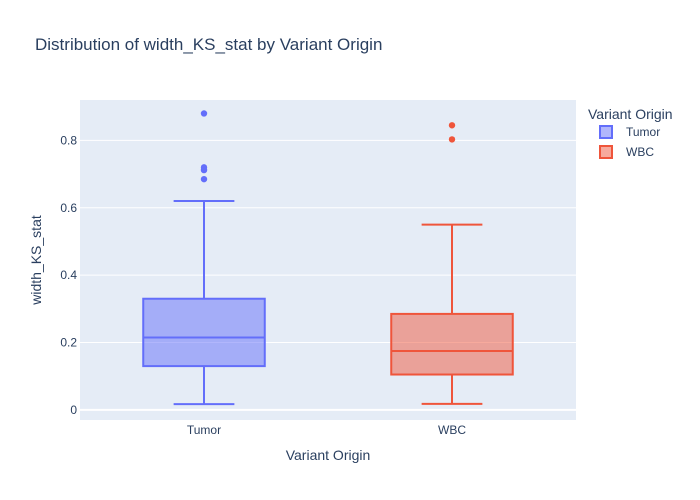  I want to click on legend-title: Variant Origin, so click(630, 114).